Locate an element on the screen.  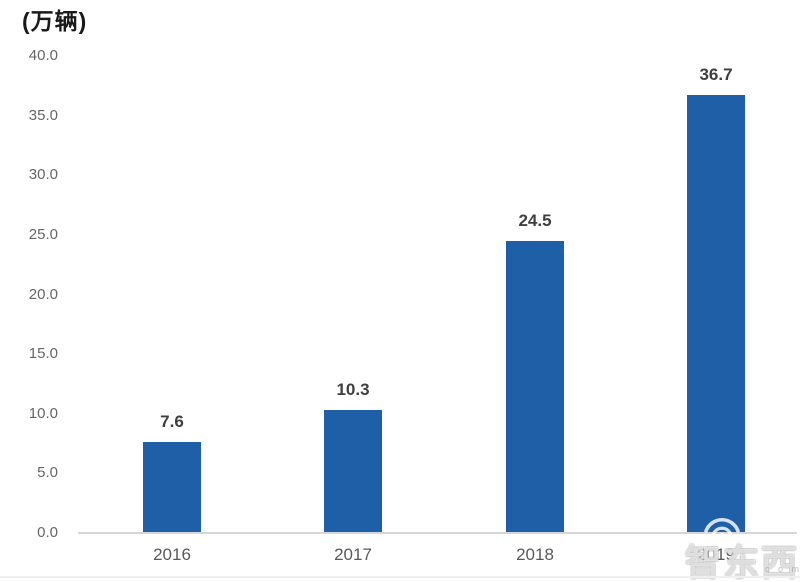
x-label-2018: 2018 is located at coordinates (535, 554).